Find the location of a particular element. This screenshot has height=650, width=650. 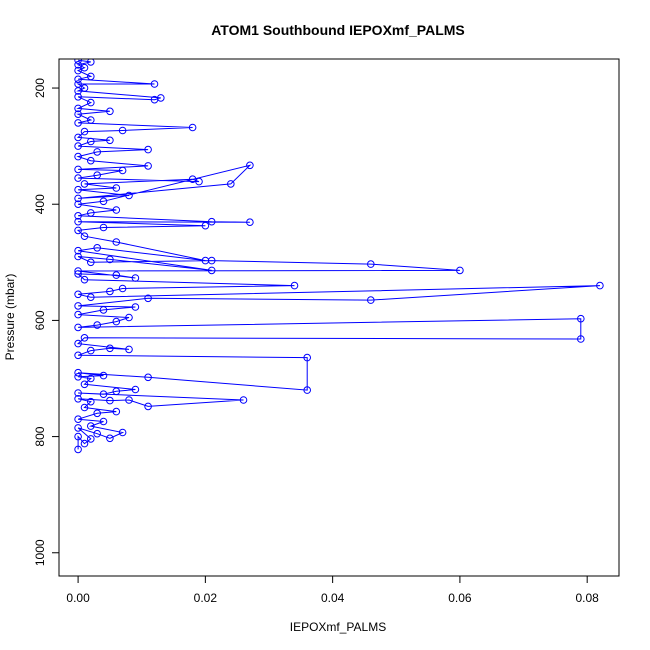

x-tick-label: 0.06 is located at coordinates (460, 598).